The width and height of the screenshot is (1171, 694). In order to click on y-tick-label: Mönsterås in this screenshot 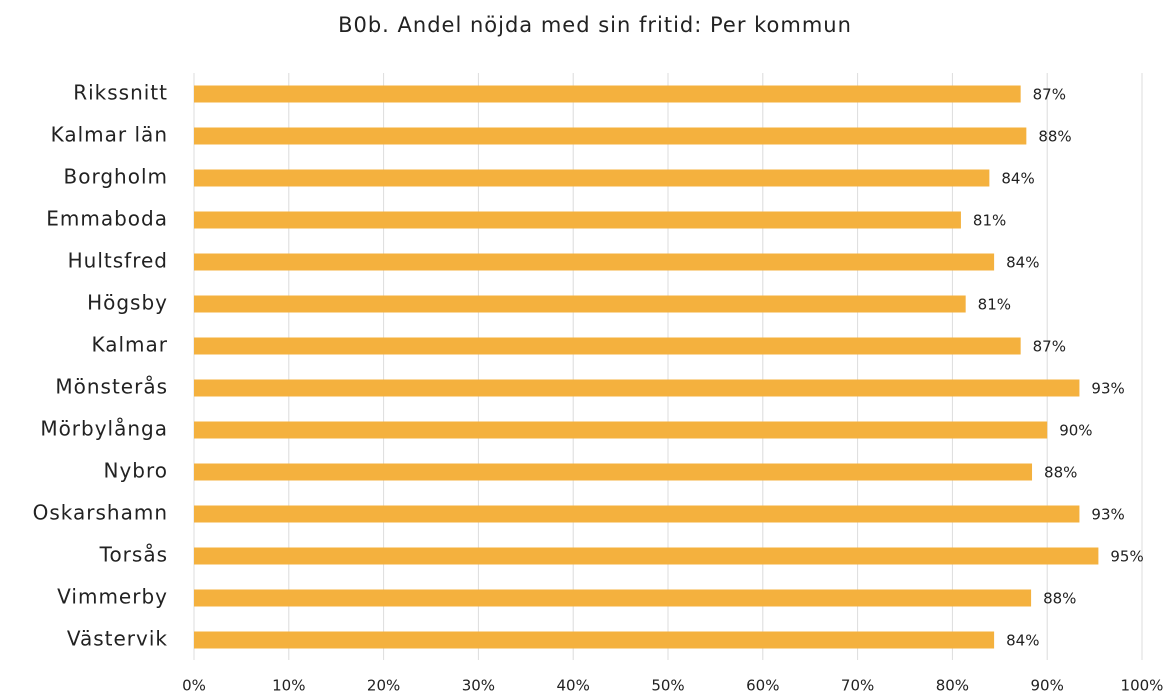, I will do `click(111, 387)`.